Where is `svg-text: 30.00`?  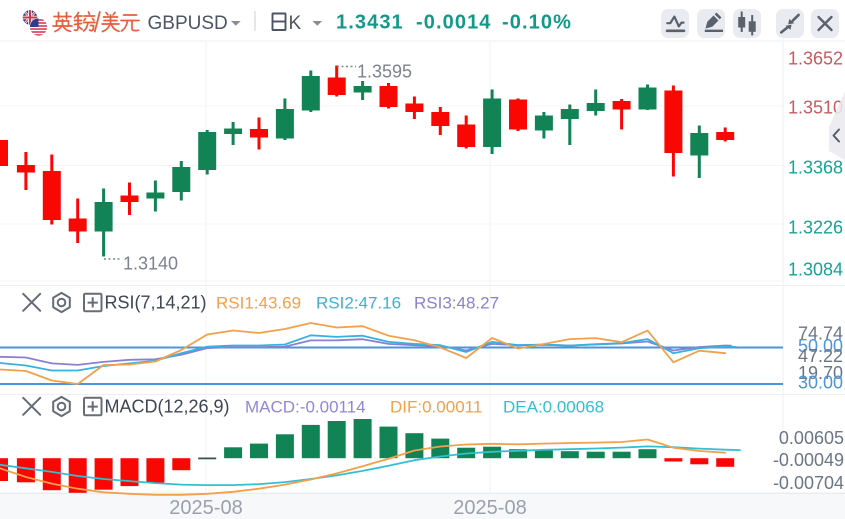
svg-text: 30.00 is located at coordinates (820, 383).